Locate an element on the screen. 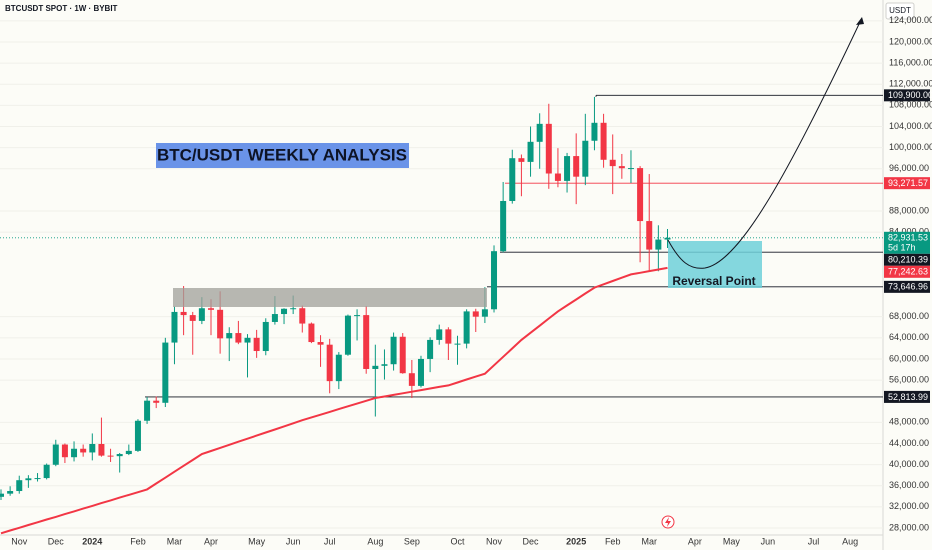 The image size is (932, 550). title-box is located at coordinates (282, 155).